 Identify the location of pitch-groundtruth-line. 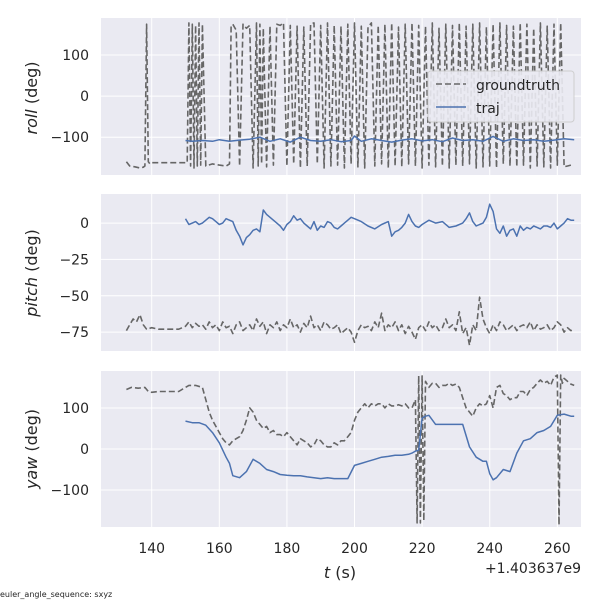
(350, 321).